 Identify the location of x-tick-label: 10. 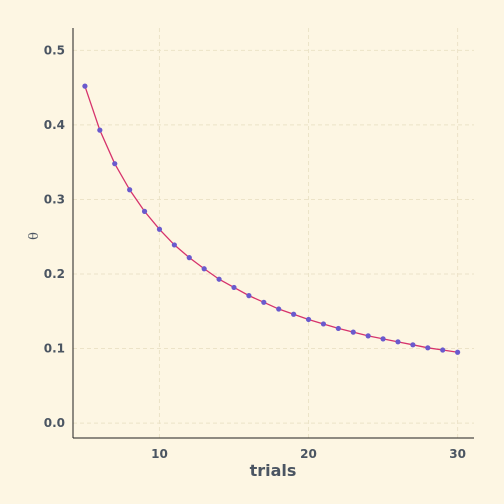
(159, 454).